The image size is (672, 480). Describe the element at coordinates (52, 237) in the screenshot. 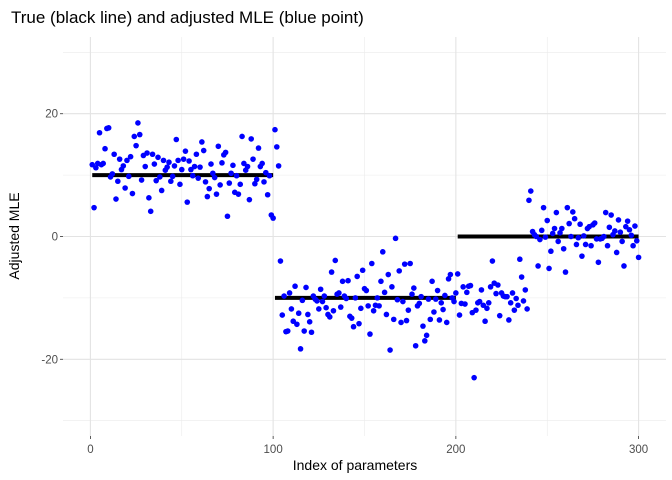

I see `y-axis-ticks: -20 0 20` at that location.